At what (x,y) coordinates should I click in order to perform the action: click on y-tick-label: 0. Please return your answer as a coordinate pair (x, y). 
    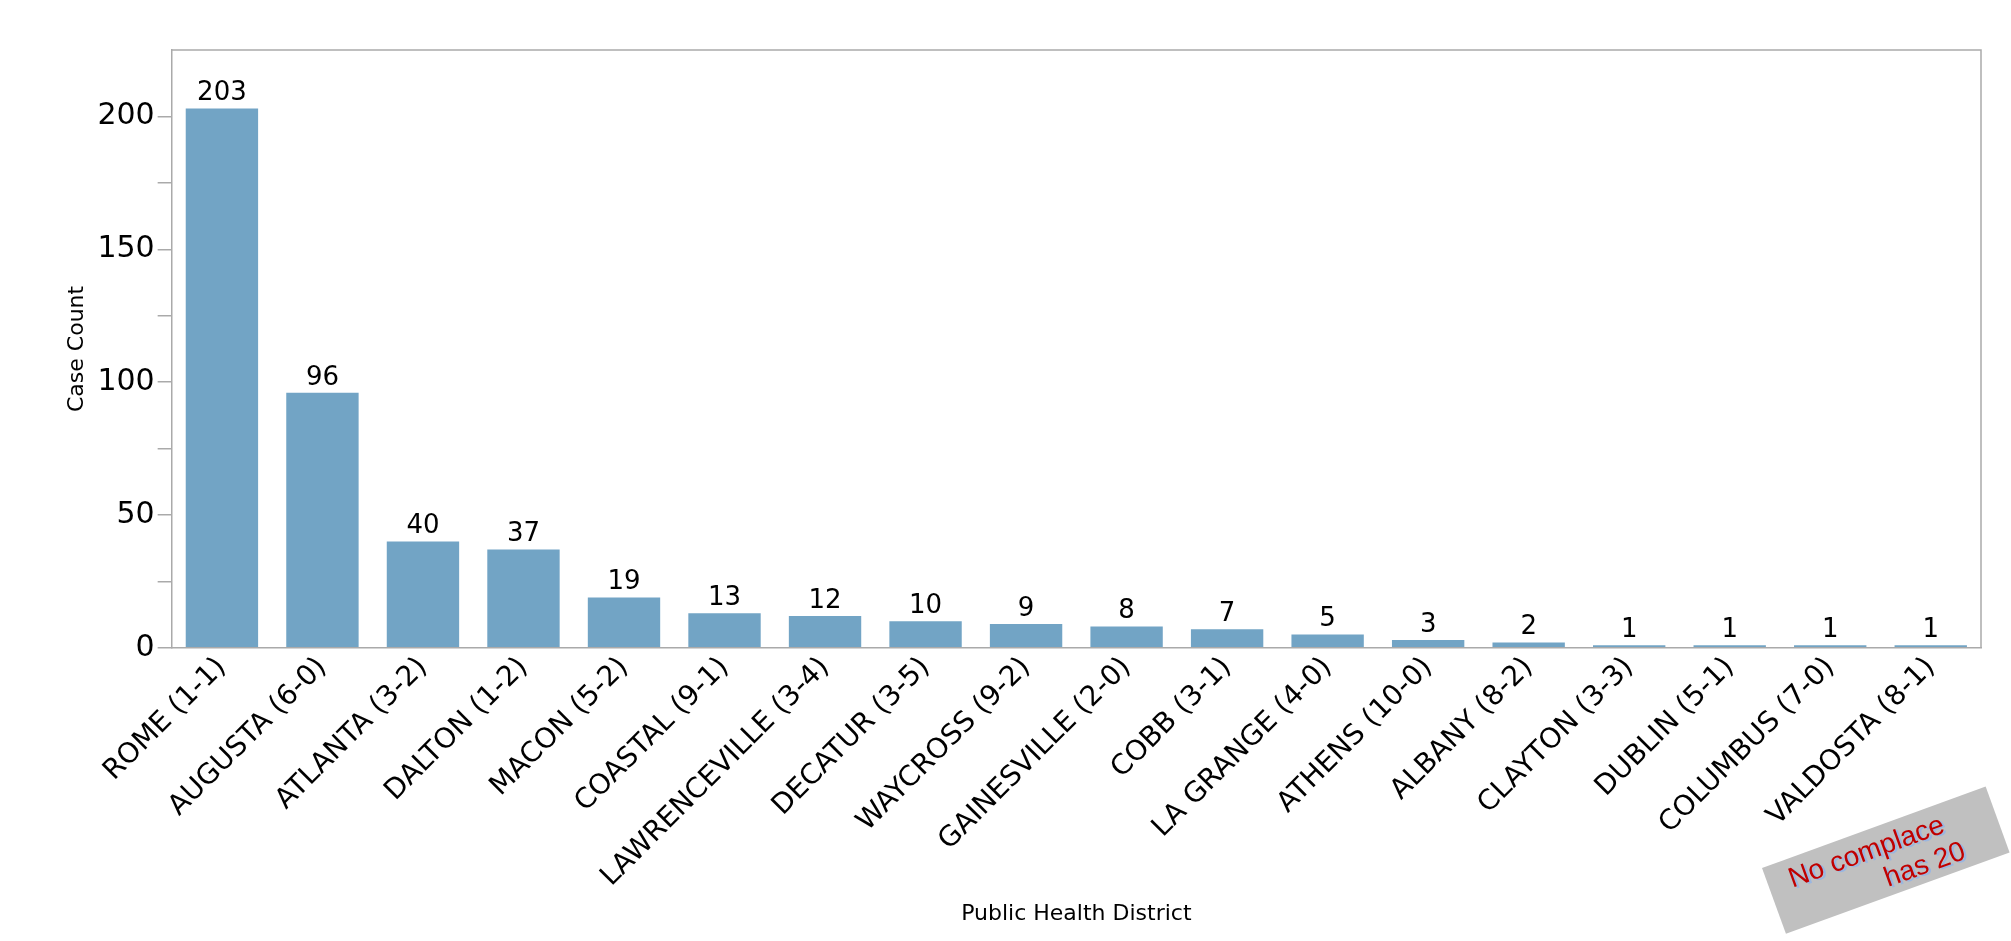
    Looking at the image, I should click on (145, 645).